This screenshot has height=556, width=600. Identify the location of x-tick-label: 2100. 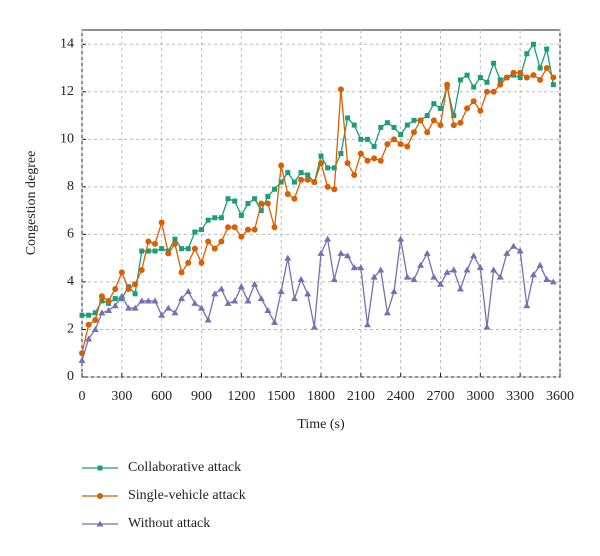
(361, 396).